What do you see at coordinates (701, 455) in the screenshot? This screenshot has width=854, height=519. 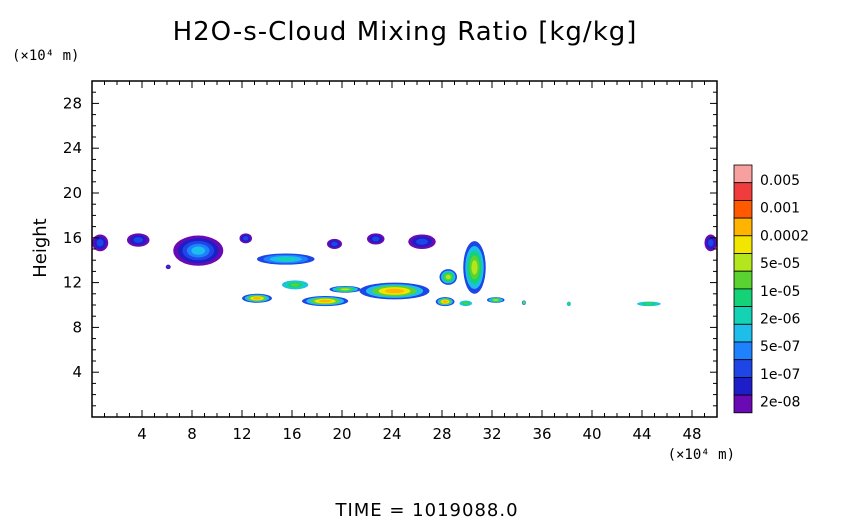 I see `x-unit-label: (×10⁴ m)` at bounding box center [701, 455].